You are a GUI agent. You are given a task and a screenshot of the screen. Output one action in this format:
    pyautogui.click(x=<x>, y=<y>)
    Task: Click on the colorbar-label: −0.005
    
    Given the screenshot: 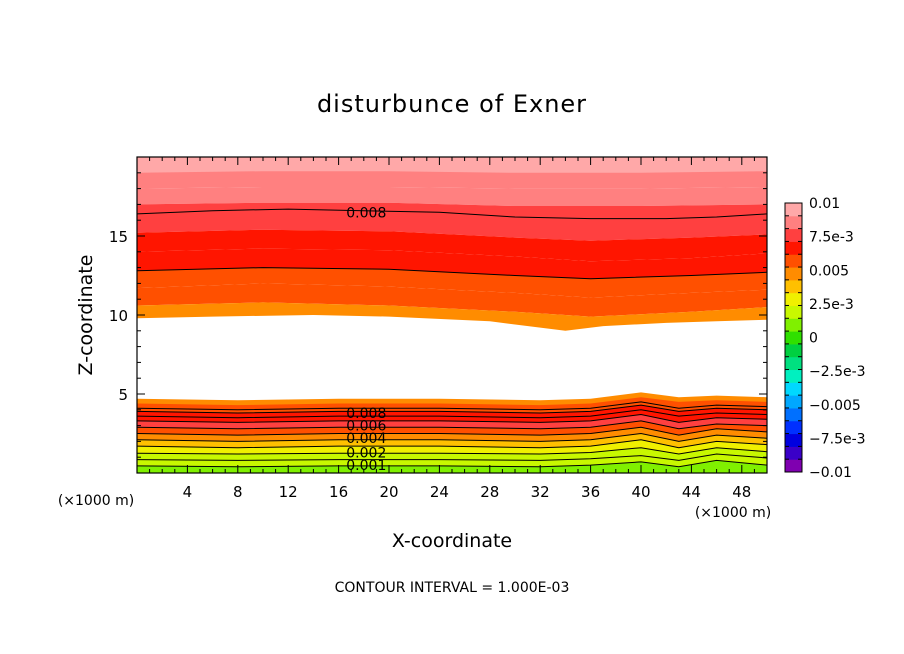 What is the action you would take?
    pyautogui.click(x=835, y=406)
    